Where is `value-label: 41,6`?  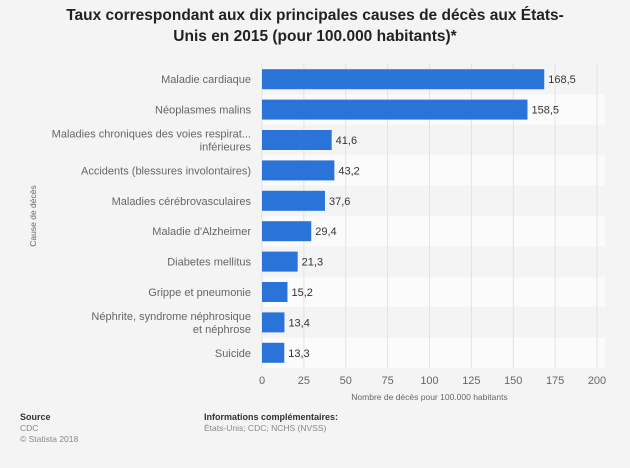 value-label: 41,6 is located at coordinates (346, 141).